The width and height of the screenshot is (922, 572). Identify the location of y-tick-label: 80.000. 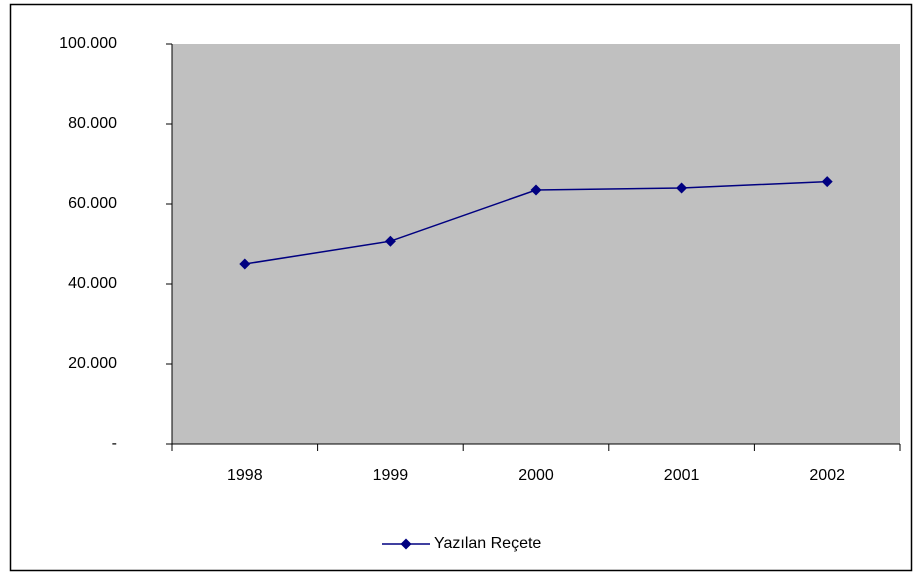
(92, 123).